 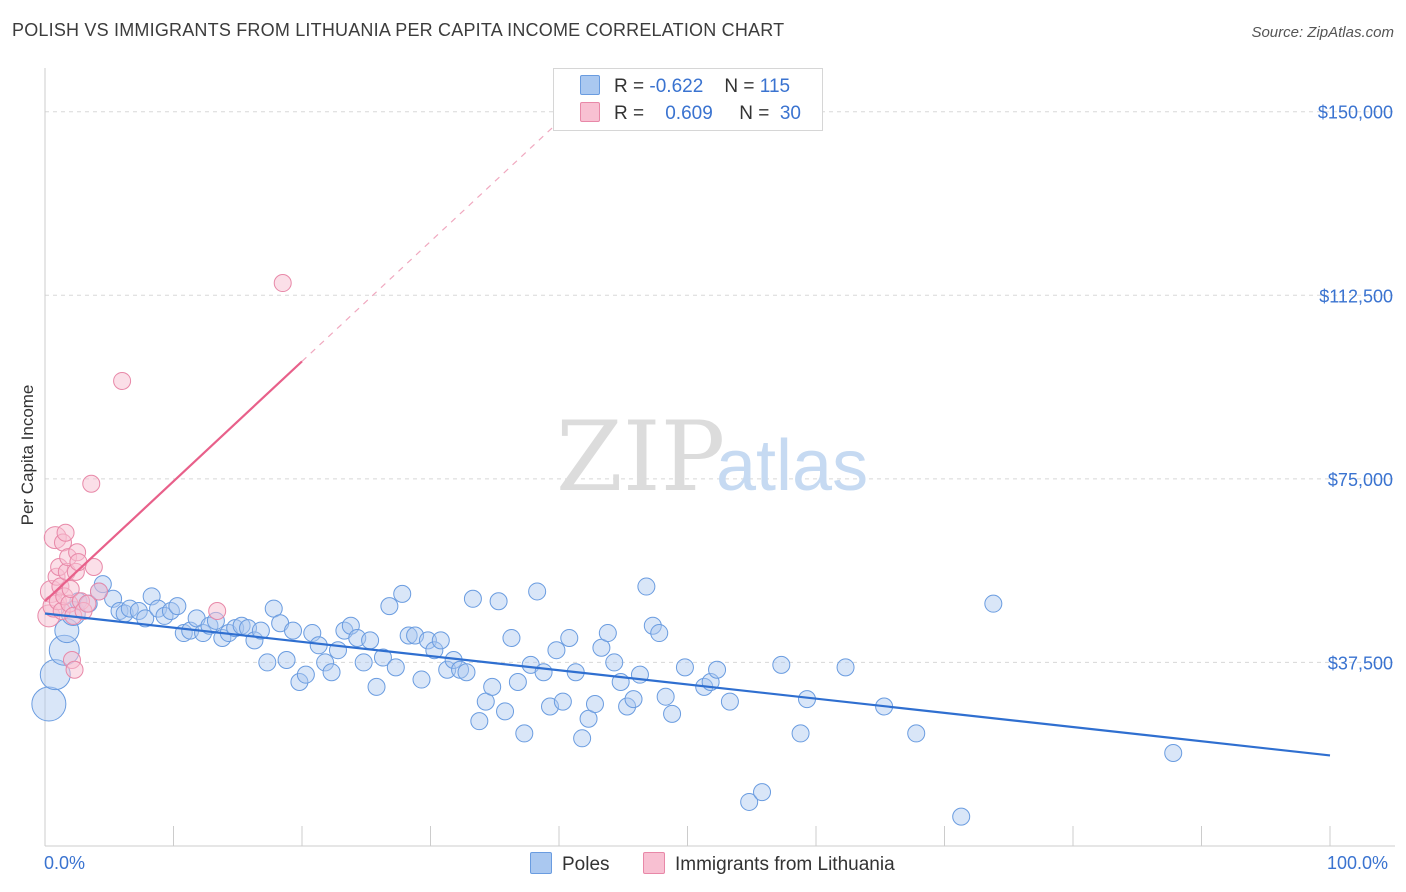 I want to click on r-value-lithuania: 0.609, so click(x=686, y=113).